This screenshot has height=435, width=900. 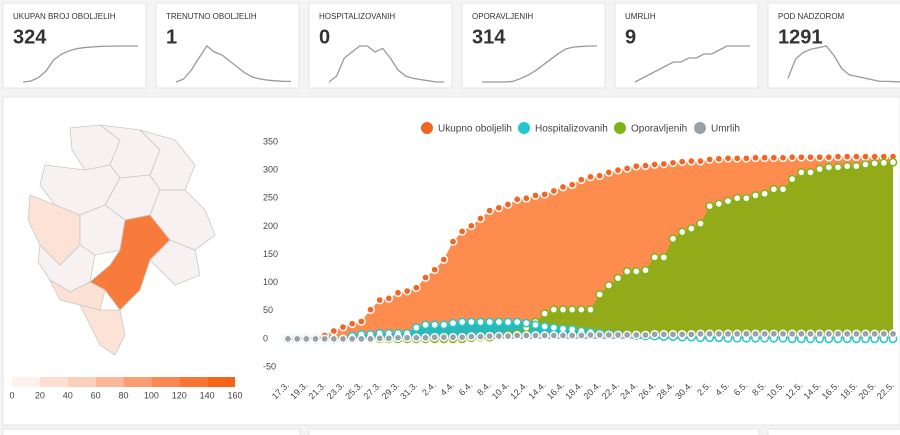 I want to click on map-legend-label: 100, so click(x=151, y=395).